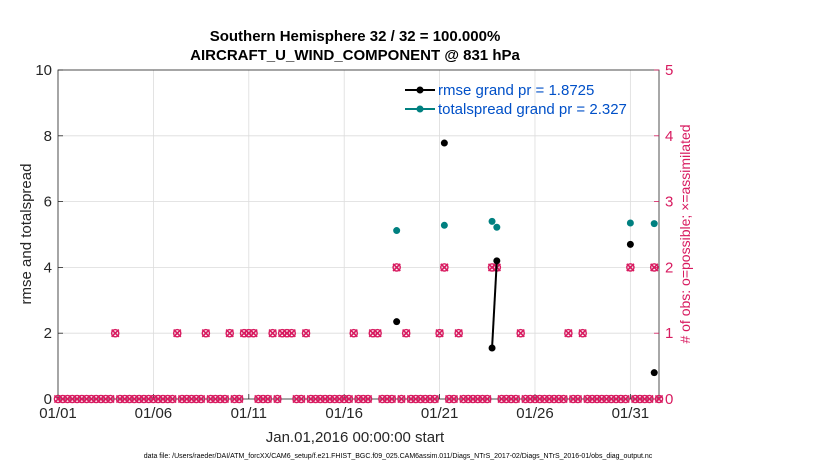 This screenshot has height=470, width=830. What do you see at coordinates (355, 36) in the screenshot?
I see `chart-title: Southern Hemisphere 32 / 32 = 100.000%` at bounding box center [355, 36].